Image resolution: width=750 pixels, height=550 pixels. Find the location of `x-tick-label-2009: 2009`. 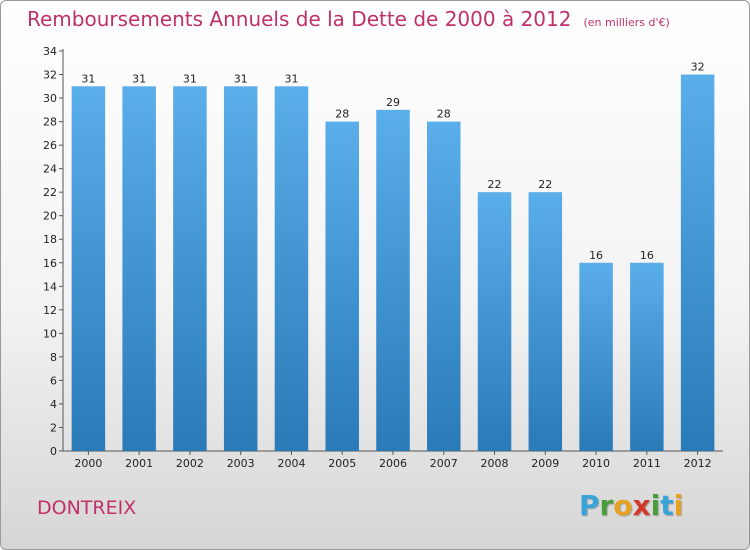

x-tick-label-2009: 2009 is located at coordinates (545, 463).